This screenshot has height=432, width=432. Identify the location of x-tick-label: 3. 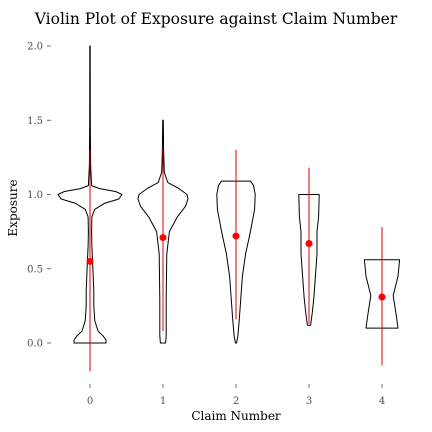
(309, 401).